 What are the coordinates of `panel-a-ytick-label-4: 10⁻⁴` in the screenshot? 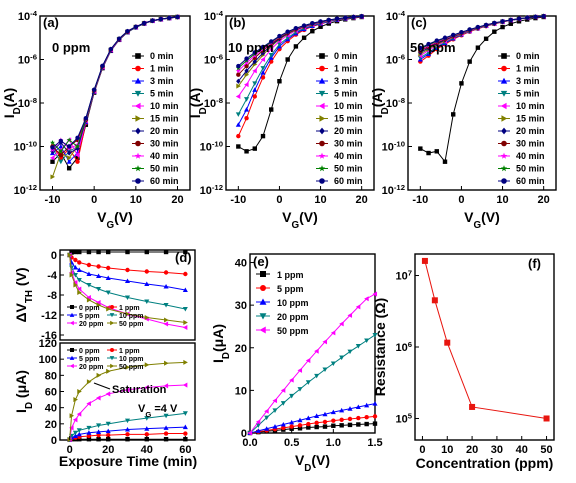 It's located at (28, 16).